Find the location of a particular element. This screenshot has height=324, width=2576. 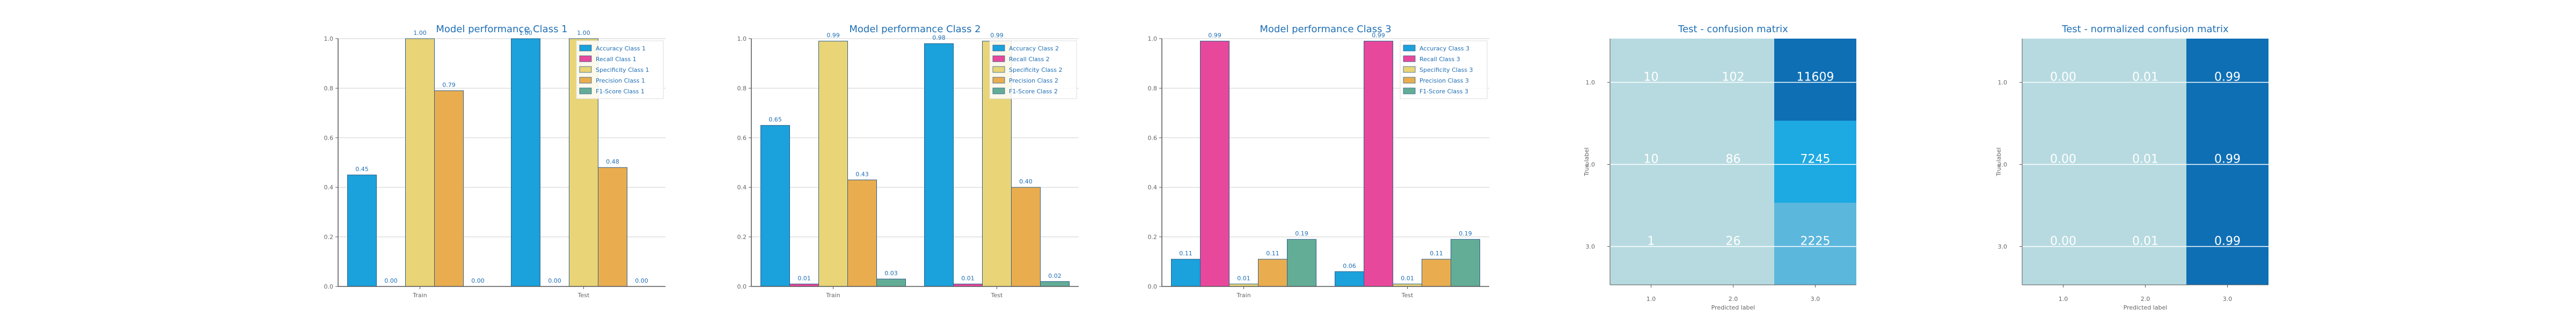

bar-value-label: 0.48 is located at coordinates (612, 161).